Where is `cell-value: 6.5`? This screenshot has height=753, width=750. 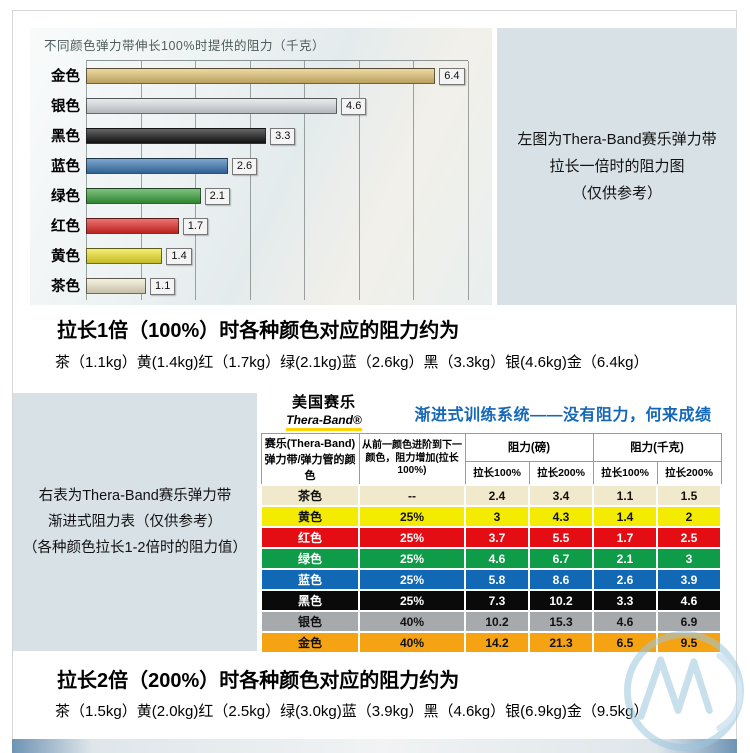 cell-value: 6.5 is located at coordinates (625, 642).